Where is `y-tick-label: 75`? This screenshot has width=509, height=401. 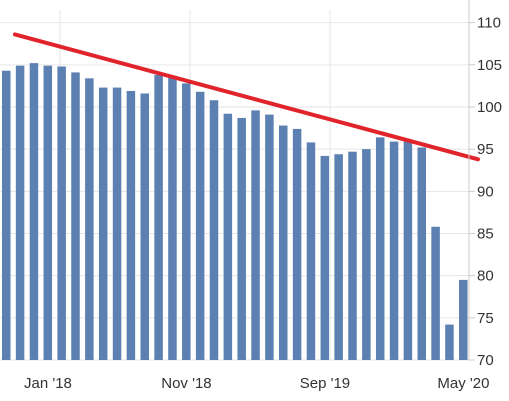 y-tick-label: 75 is located at coordinates (485, 318).